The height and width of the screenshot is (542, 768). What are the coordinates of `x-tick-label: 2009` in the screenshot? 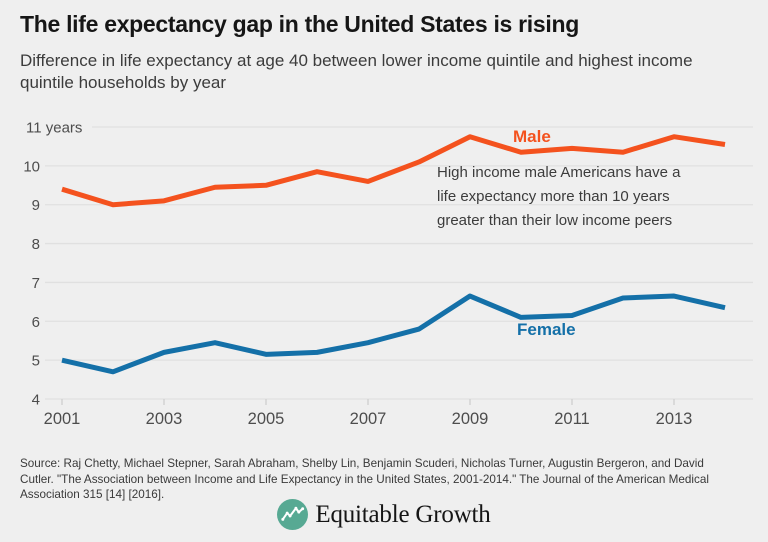 It's located at (470, 419).